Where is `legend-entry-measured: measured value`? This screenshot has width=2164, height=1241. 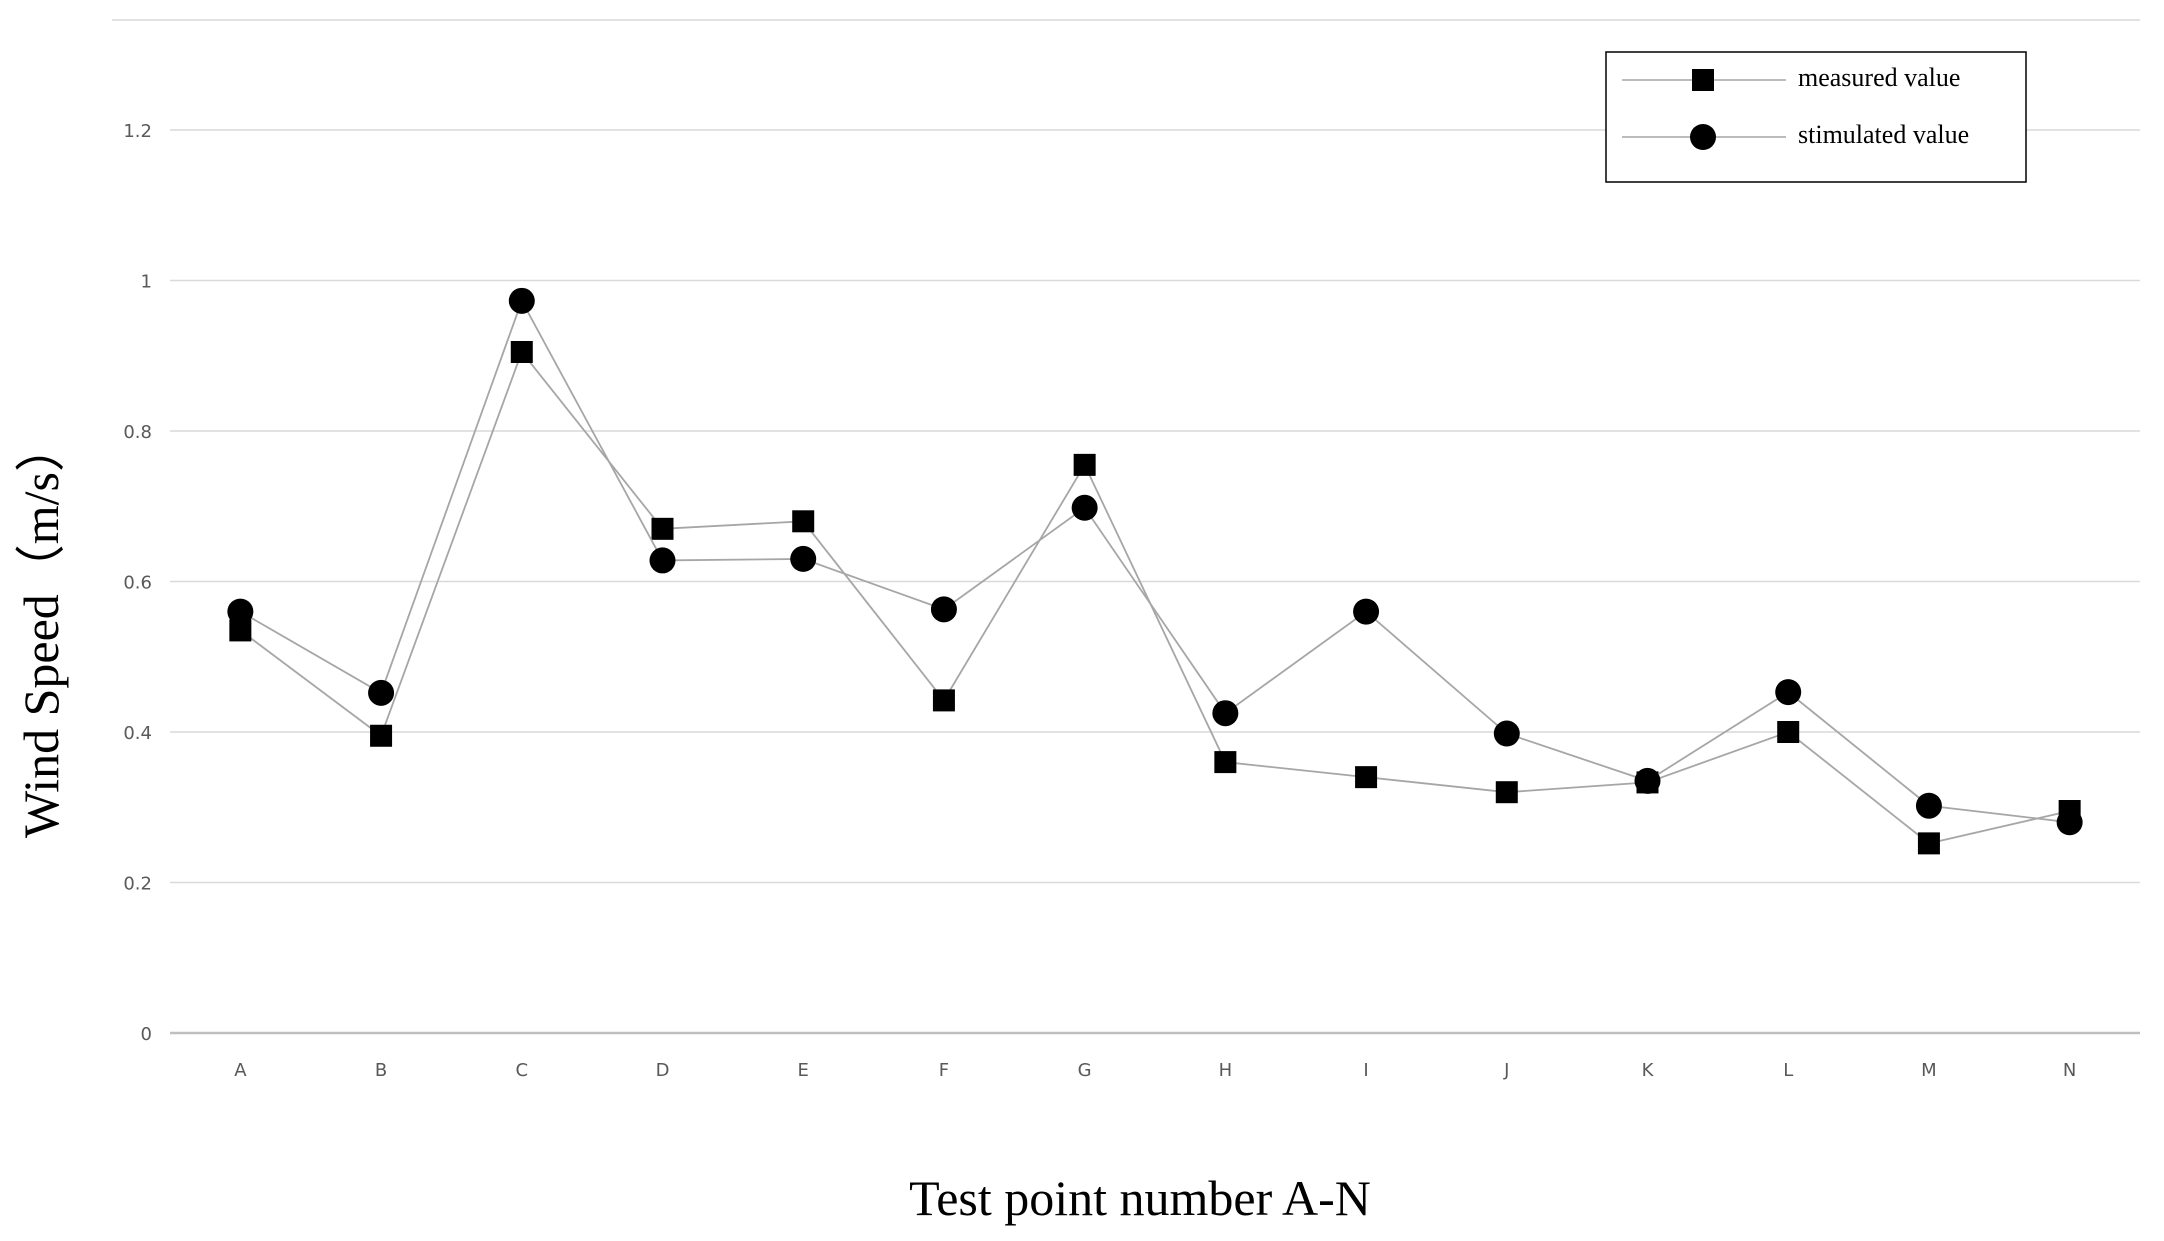
legend-entry-measured: measured value is located at coordinates (1791, 77).